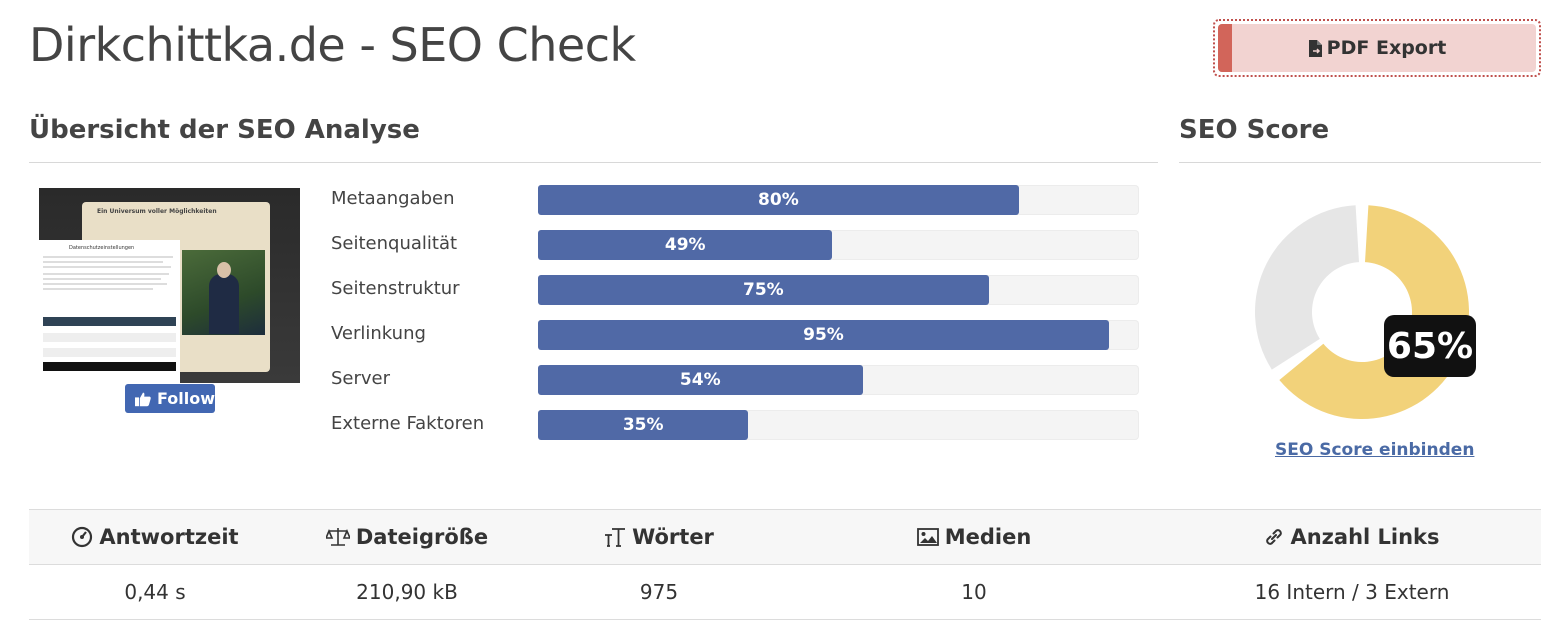 The width and height of the screenshot is (1568, 627). I want to click on score-bar-value: 95%, so click(823, 335).